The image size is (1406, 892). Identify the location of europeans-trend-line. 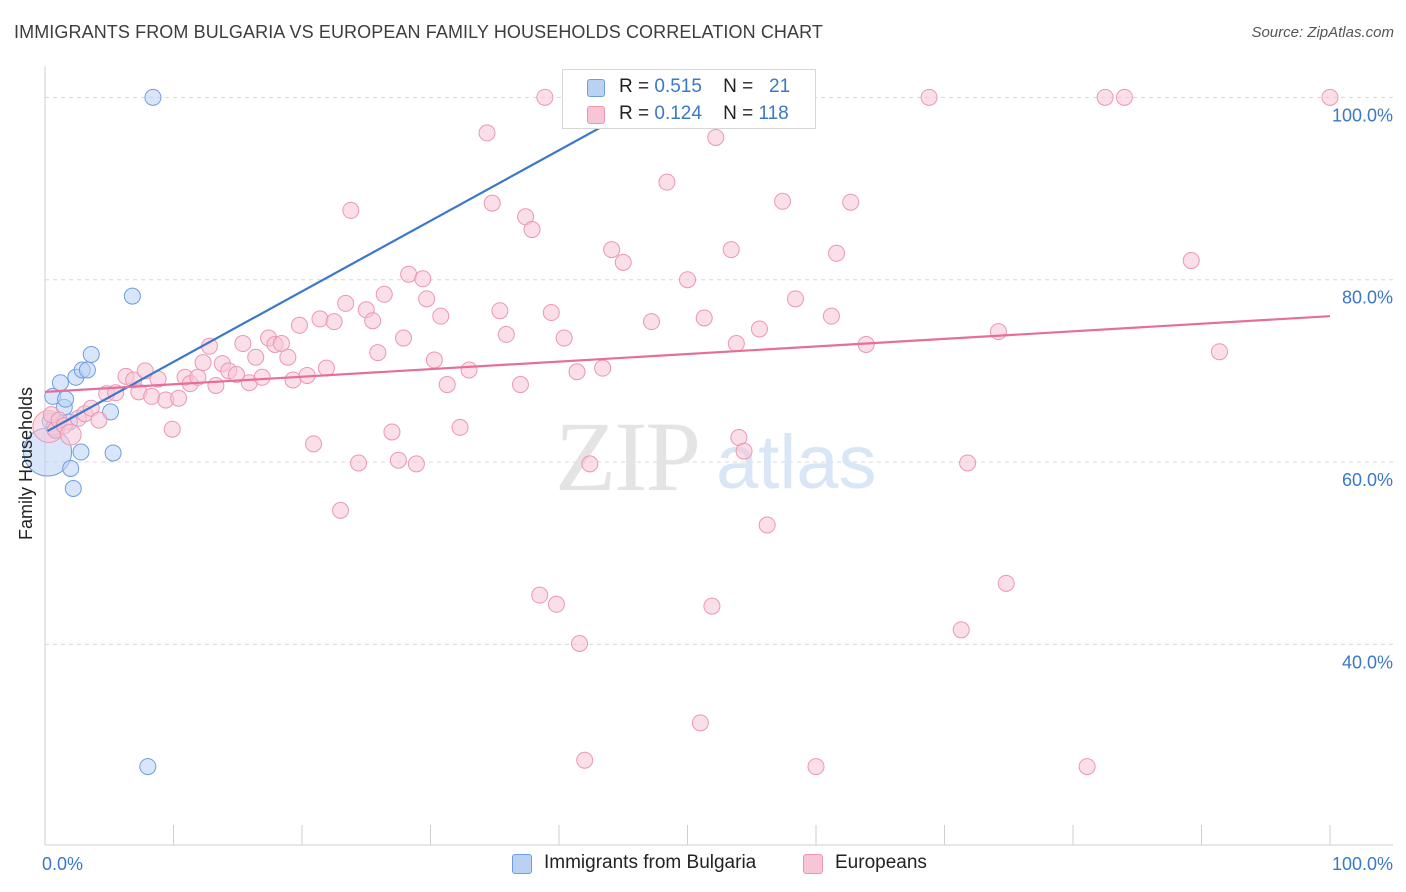
(687, 354).